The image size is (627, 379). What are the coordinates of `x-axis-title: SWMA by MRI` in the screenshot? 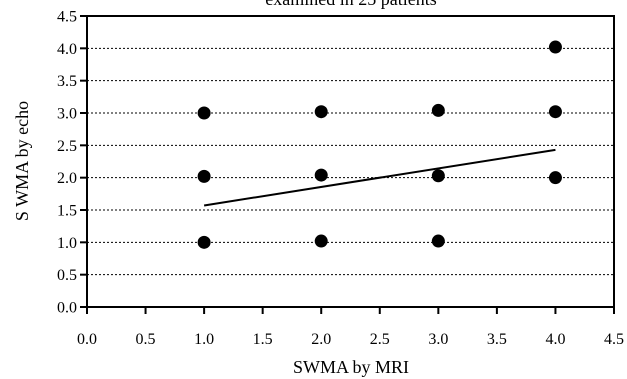 It's located at (351, 367).